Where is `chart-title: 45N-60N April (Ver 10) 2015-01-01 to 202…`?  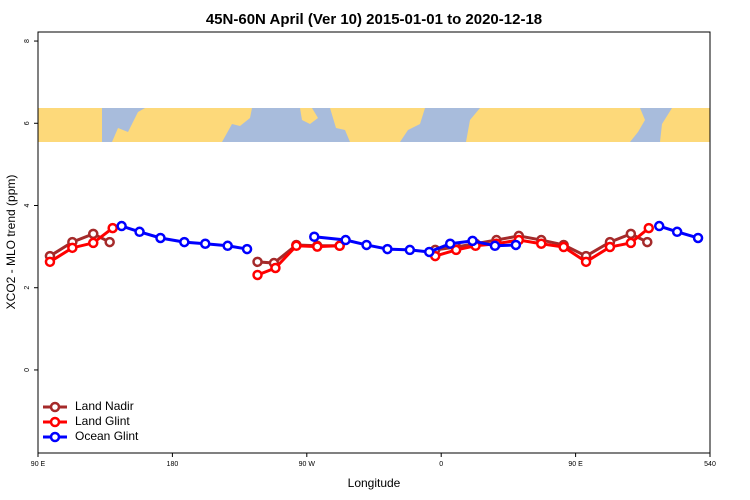 chart-title: 45N-60N April (Ver 10) 2015-01-01 to 202… is located at coordinates (374, 19).